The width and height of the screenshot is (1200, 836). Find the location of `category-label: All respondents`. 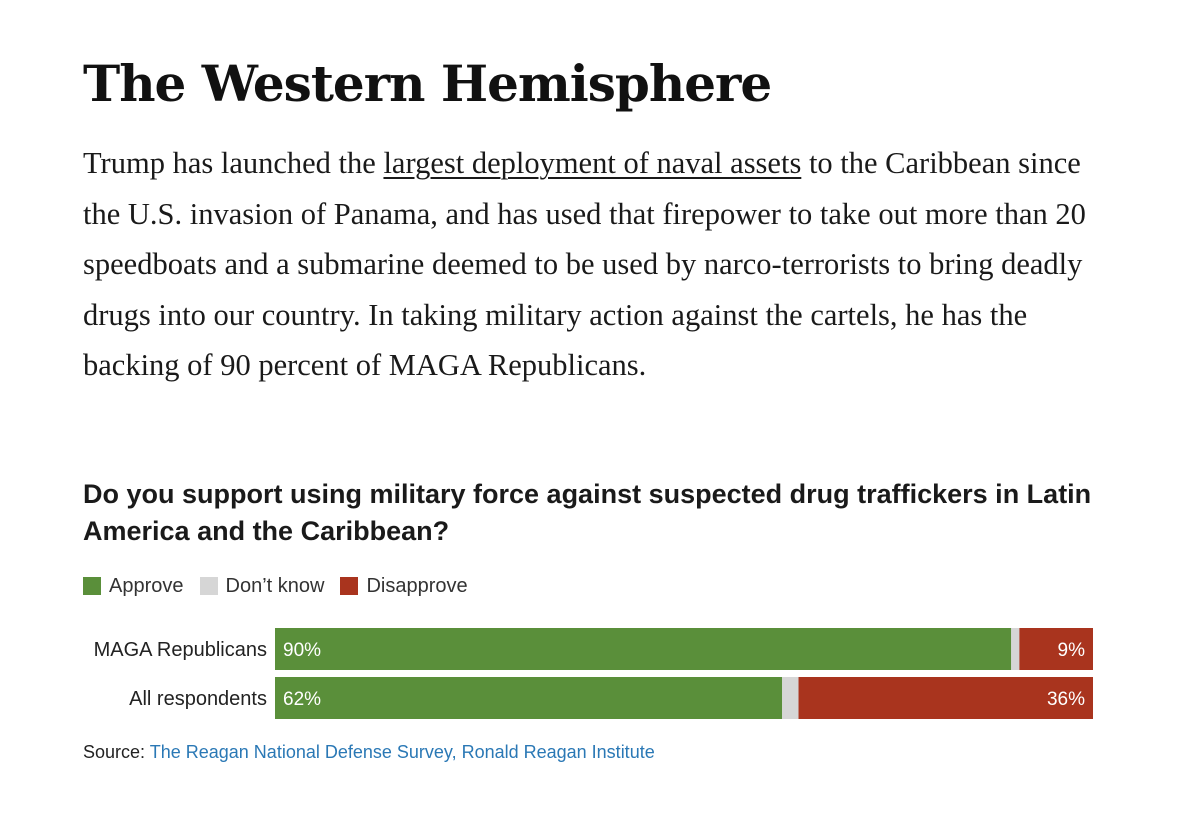

category-label: All respondents is located at coordinates (198, 699).